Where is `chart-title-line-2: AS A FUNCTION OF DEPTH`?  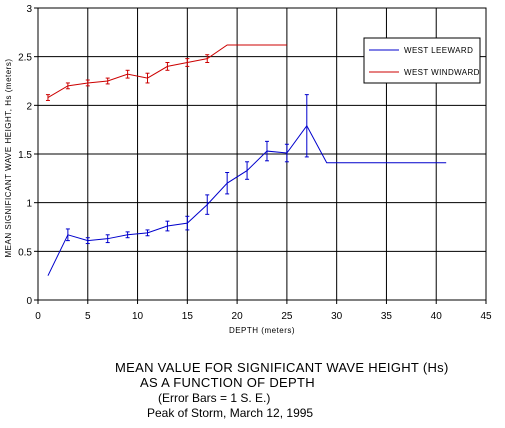
chart-title-line-2: AS A FUNCTION OF DEPTH is located at coordinates (227, 382).